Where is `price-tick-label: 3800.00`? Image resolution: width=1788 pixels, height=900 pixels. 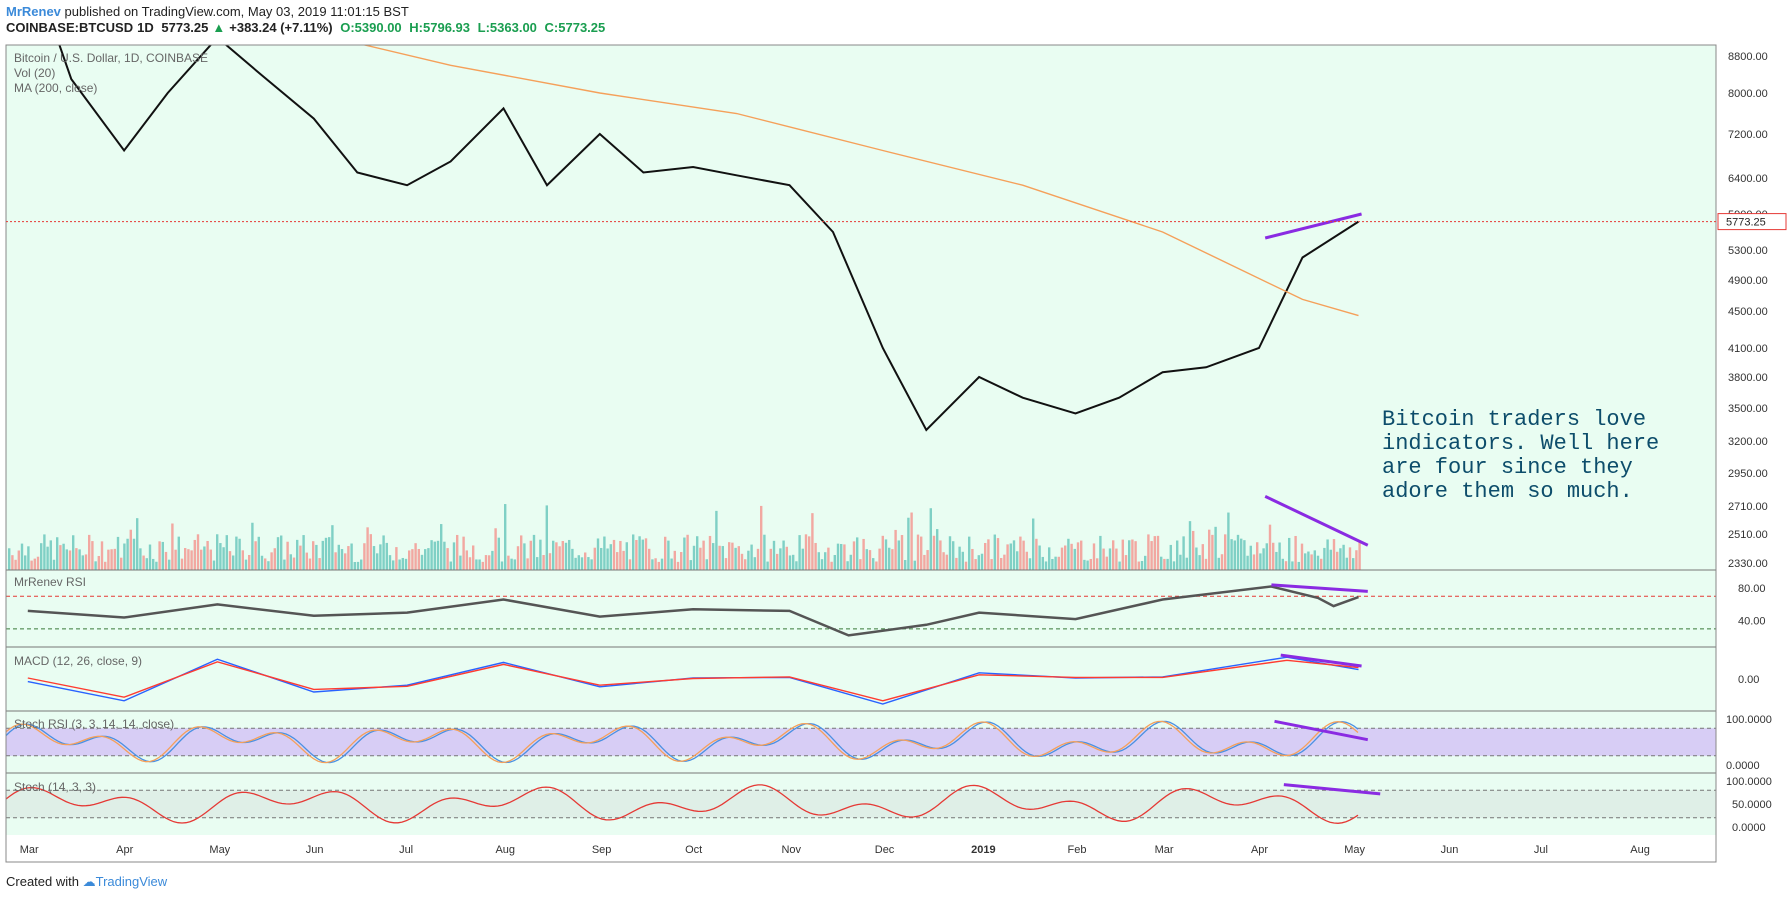
price-tick-label: 3800.00 is located at coordinates (1748, 378).